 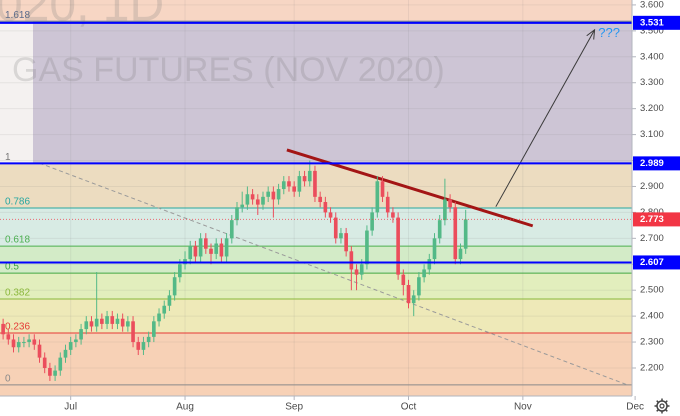 What do you see at coordinates (17, 15) in the screenshot?
I see `fib-label: 1.618` at bounding box center [17, 15].